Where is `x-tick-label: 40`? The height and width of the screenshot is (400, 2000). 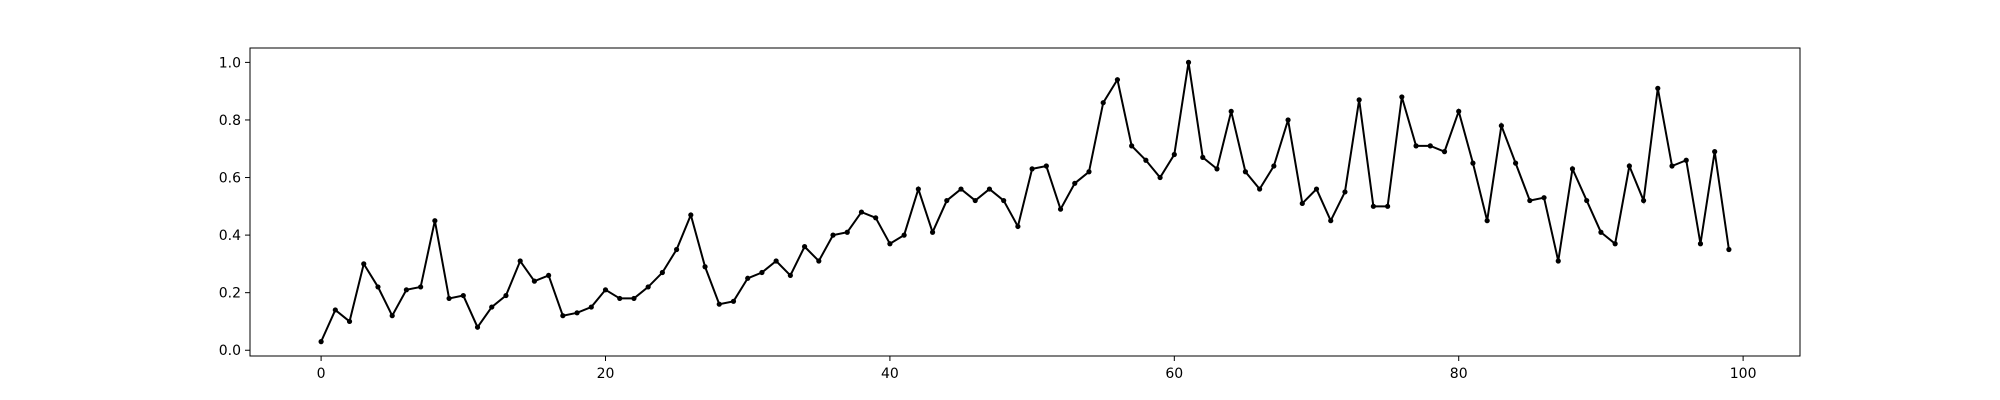
x-tick-label: 40 is located at coordinates (890, 374).